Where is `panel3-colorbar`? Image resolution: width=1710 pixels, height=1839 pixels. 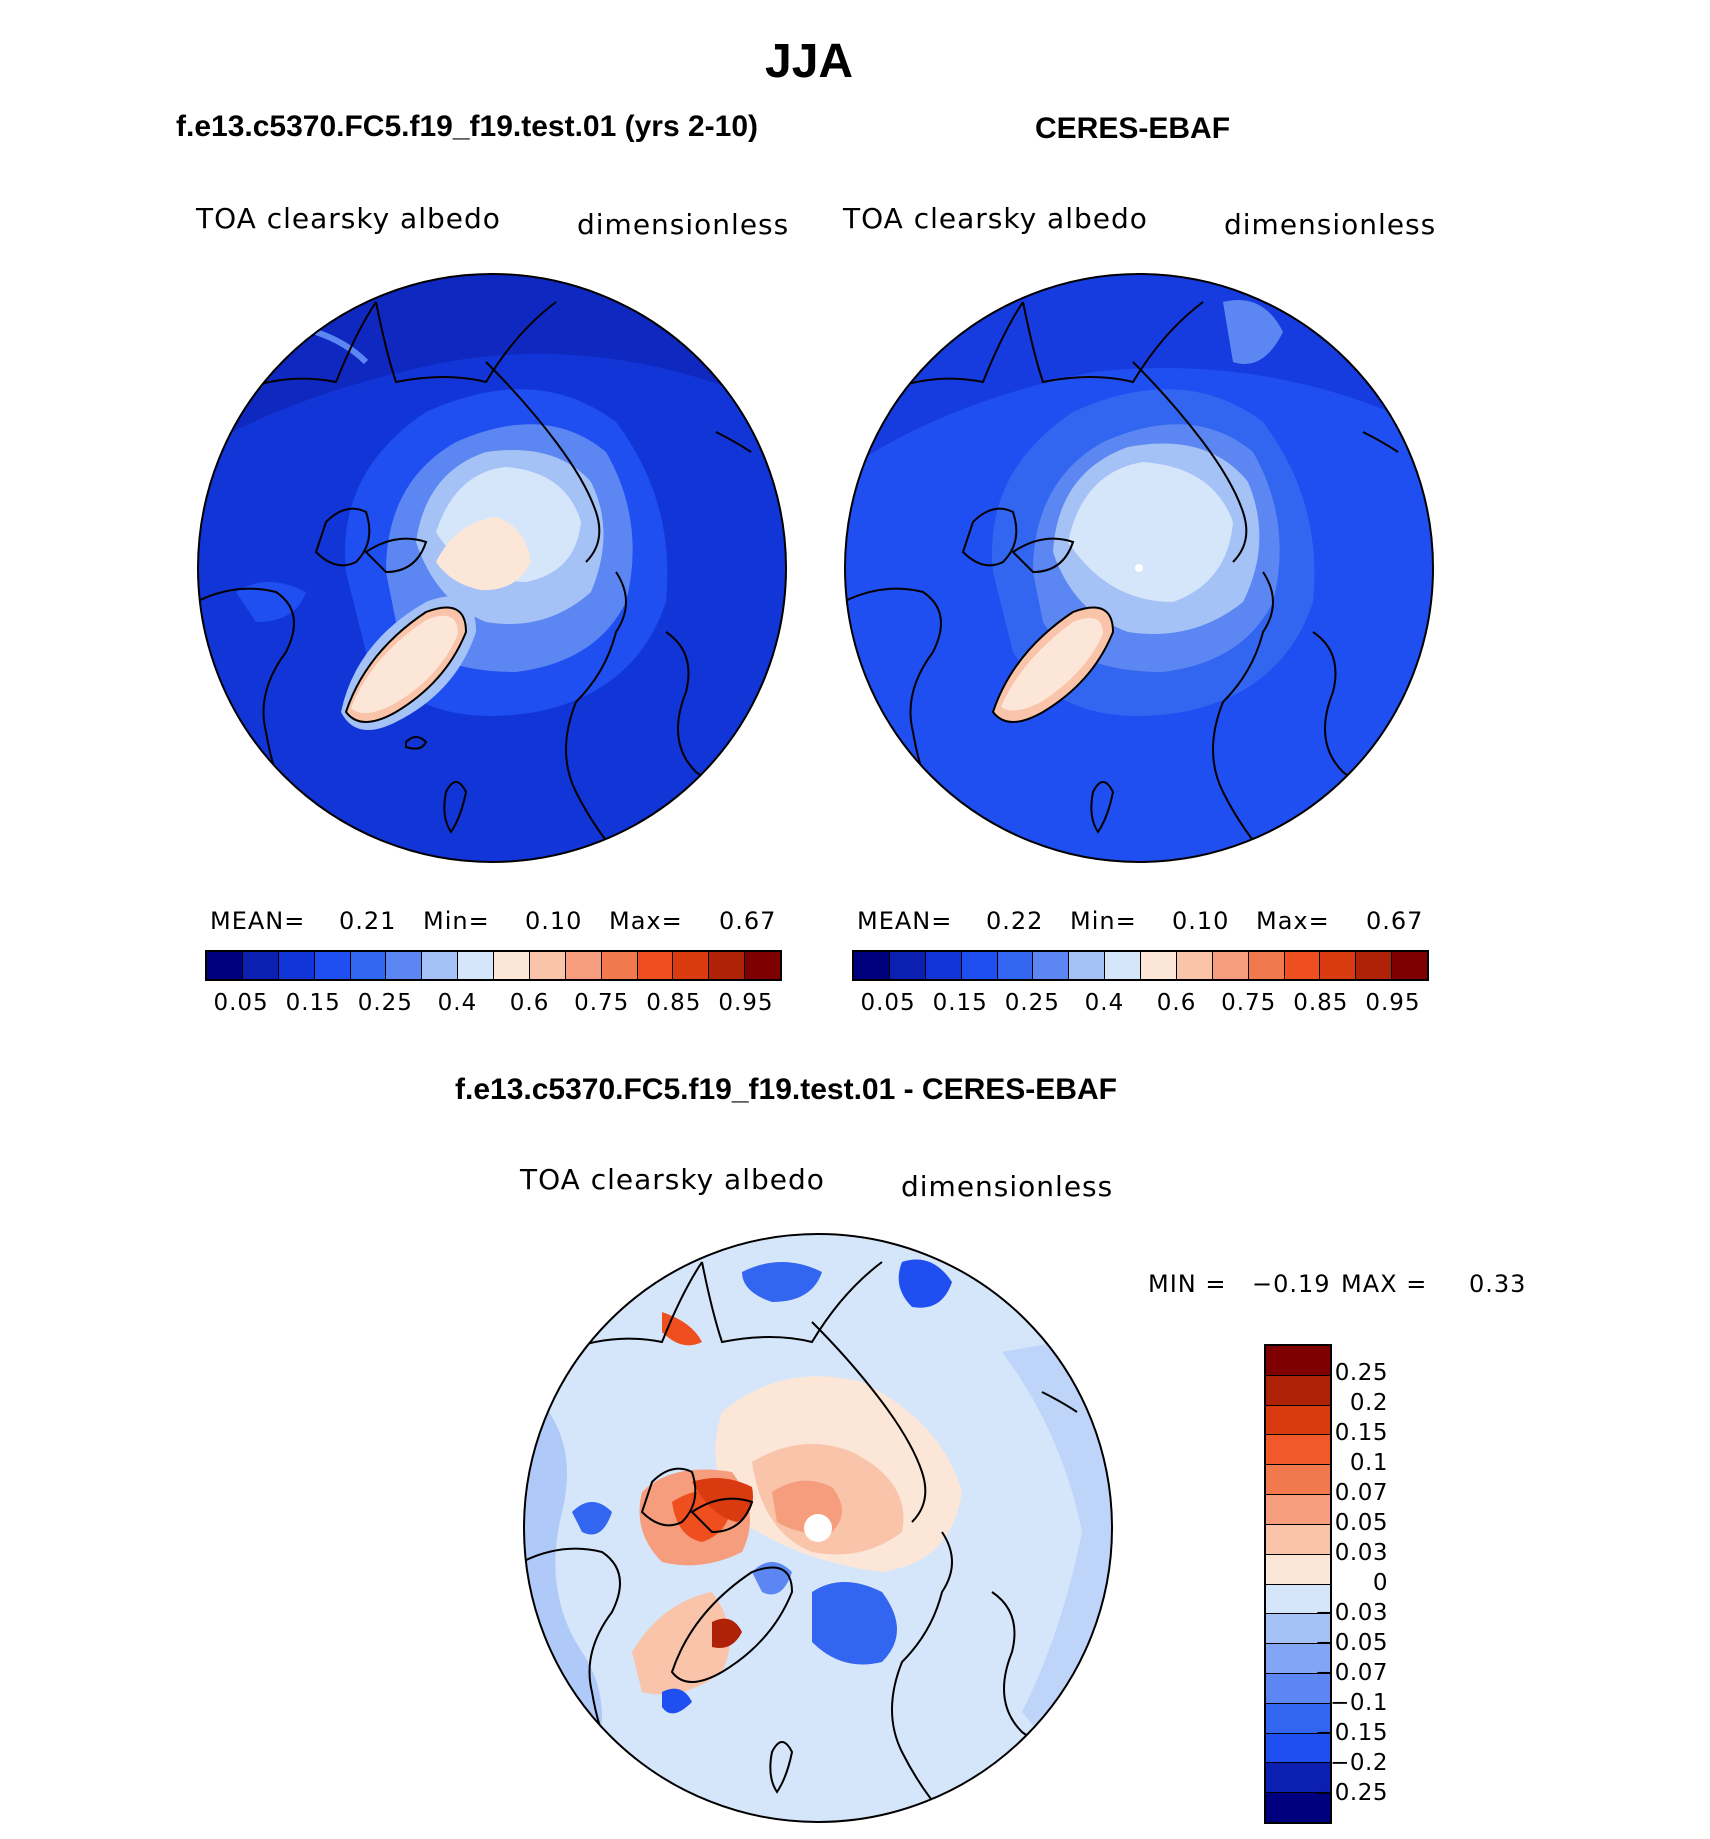 panel3-colorbar is located at coordinates (1298, 1584).